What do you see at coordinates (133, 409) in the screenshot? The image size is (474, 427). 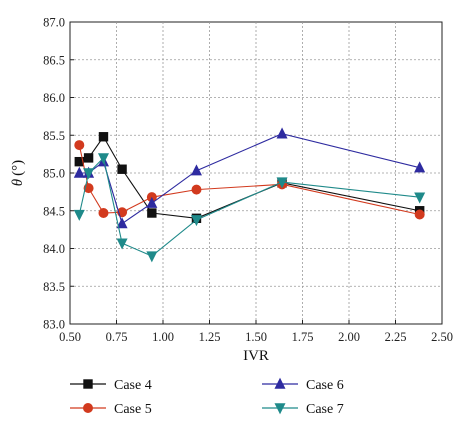 I see `legend-label: Case 5` at bounding box center [133, 409].